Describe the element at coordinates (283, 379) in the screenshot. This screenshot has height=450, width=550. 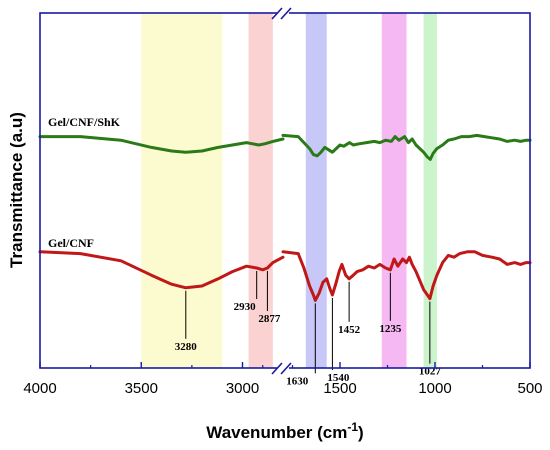
I see `x-axis-ticks: 4000 3500 3000 1500 1000 500` at that location.